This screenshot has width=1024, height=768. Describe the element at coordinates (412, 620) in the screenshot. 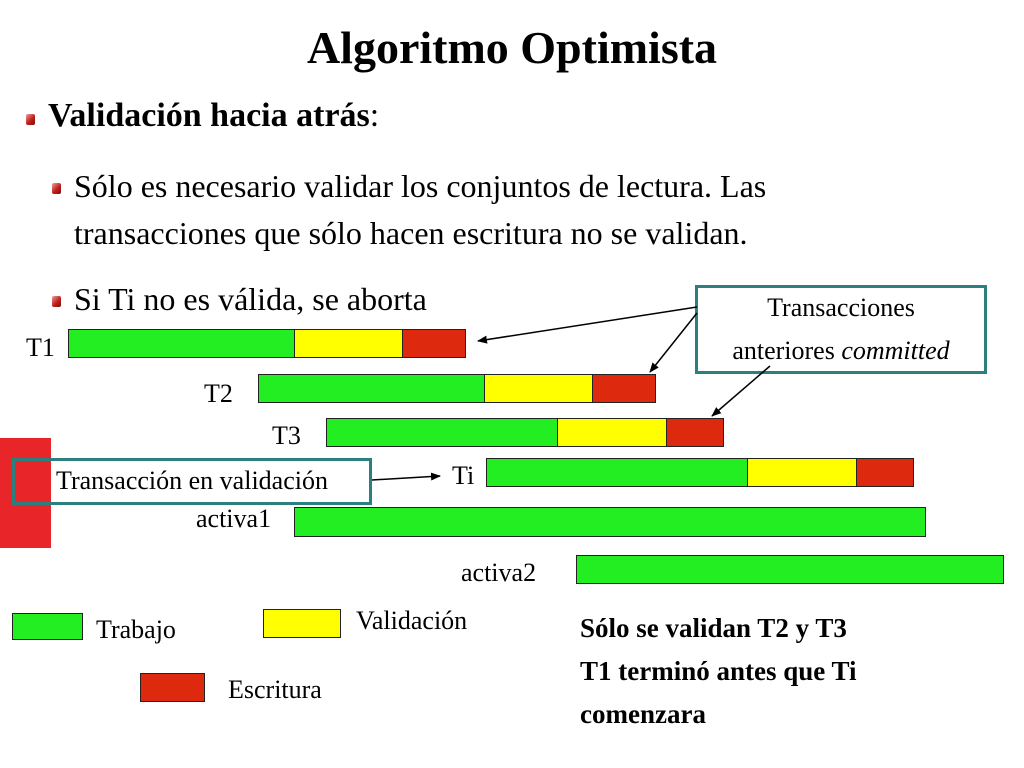

I see `legend-validacion-label: Validación` at that location.